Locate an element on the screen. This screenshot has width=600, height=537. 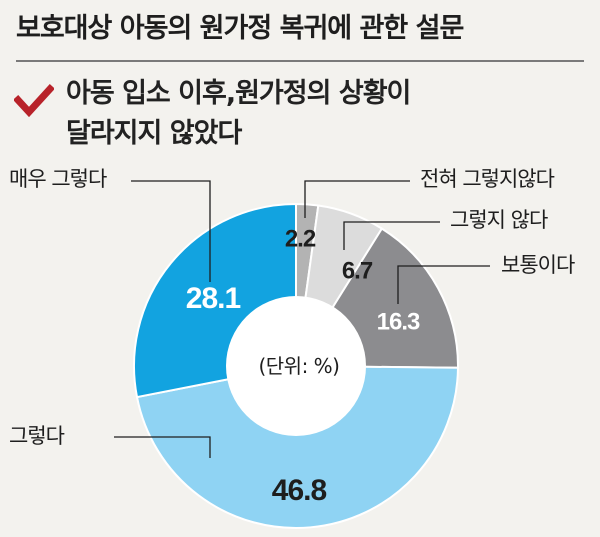
leader-disagree is located at coordinates (391, 235).